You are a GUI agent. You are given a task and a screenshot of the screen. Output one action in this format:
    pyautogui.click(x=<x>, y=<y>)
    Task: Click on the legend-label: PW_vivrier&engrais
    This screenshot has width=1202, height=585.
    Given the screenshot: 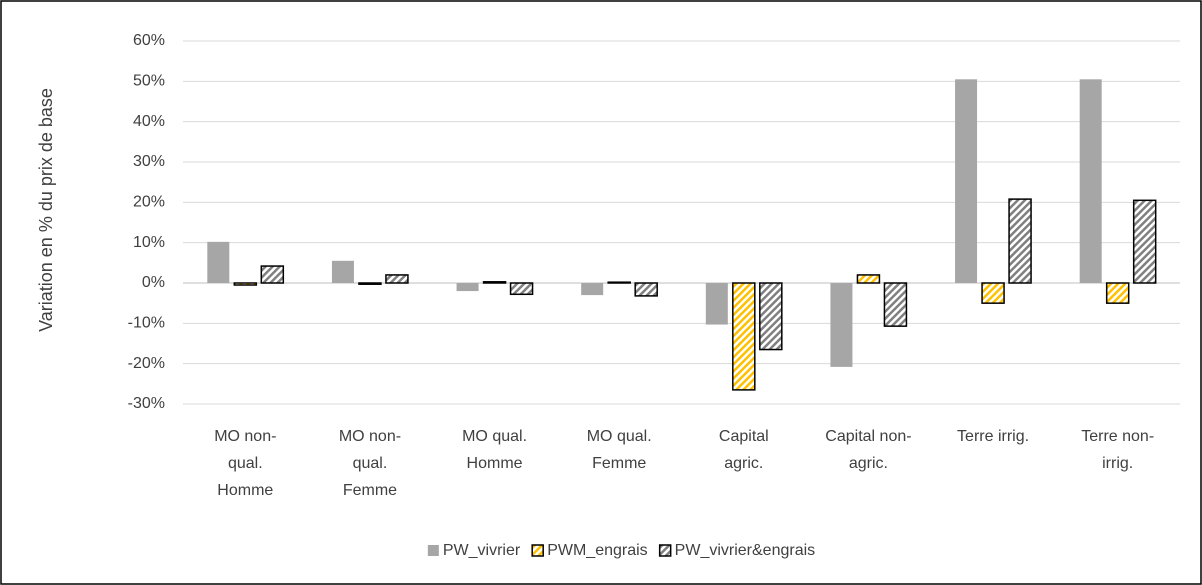 What is the action you would take?
    pyautogui.click(x=745, y=550)
    